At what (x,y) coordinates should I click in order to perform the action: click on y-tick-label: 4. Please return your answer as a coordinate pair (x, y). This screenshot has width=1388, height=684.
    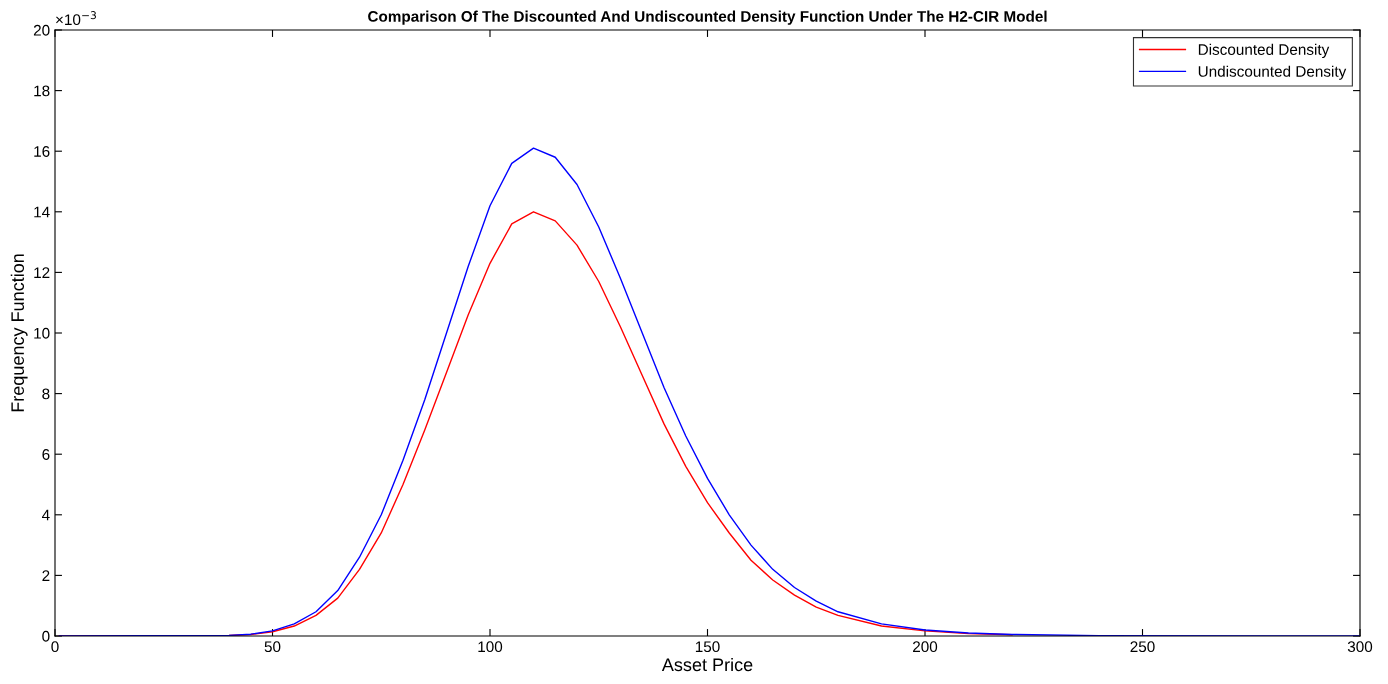
    Looking at the image, I should click on (45, 515).